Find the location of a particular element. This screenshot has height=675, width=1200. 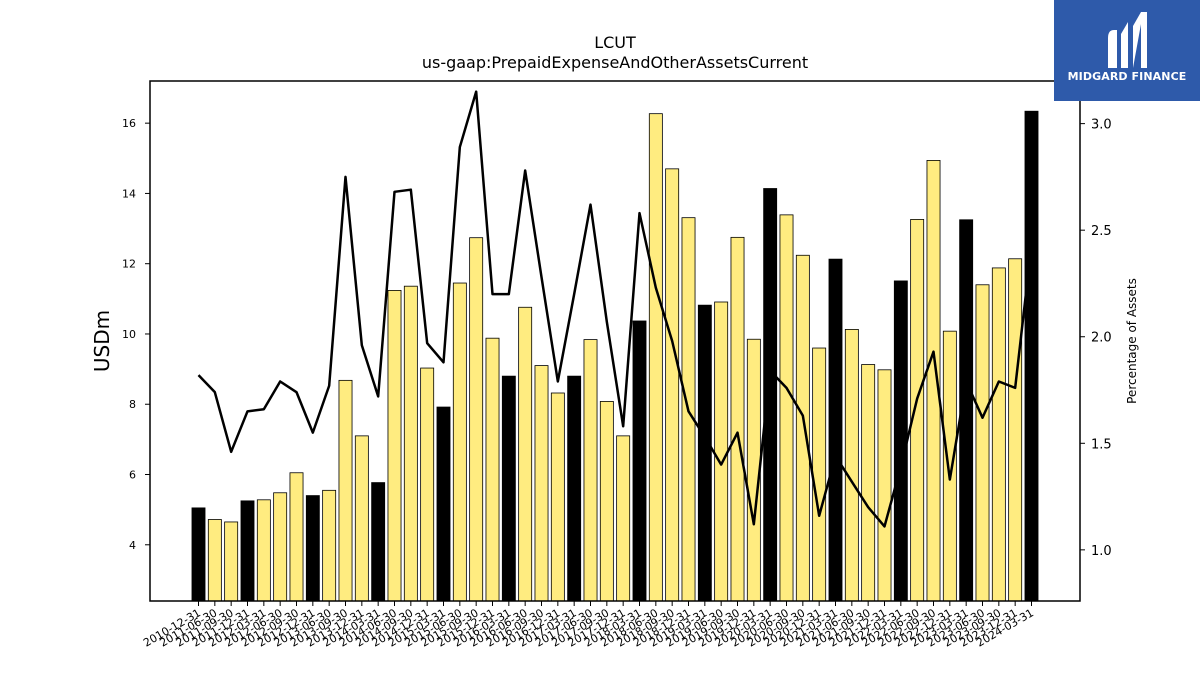

y2-tick-label: 2.0 is located at coordinates (1101, 338).